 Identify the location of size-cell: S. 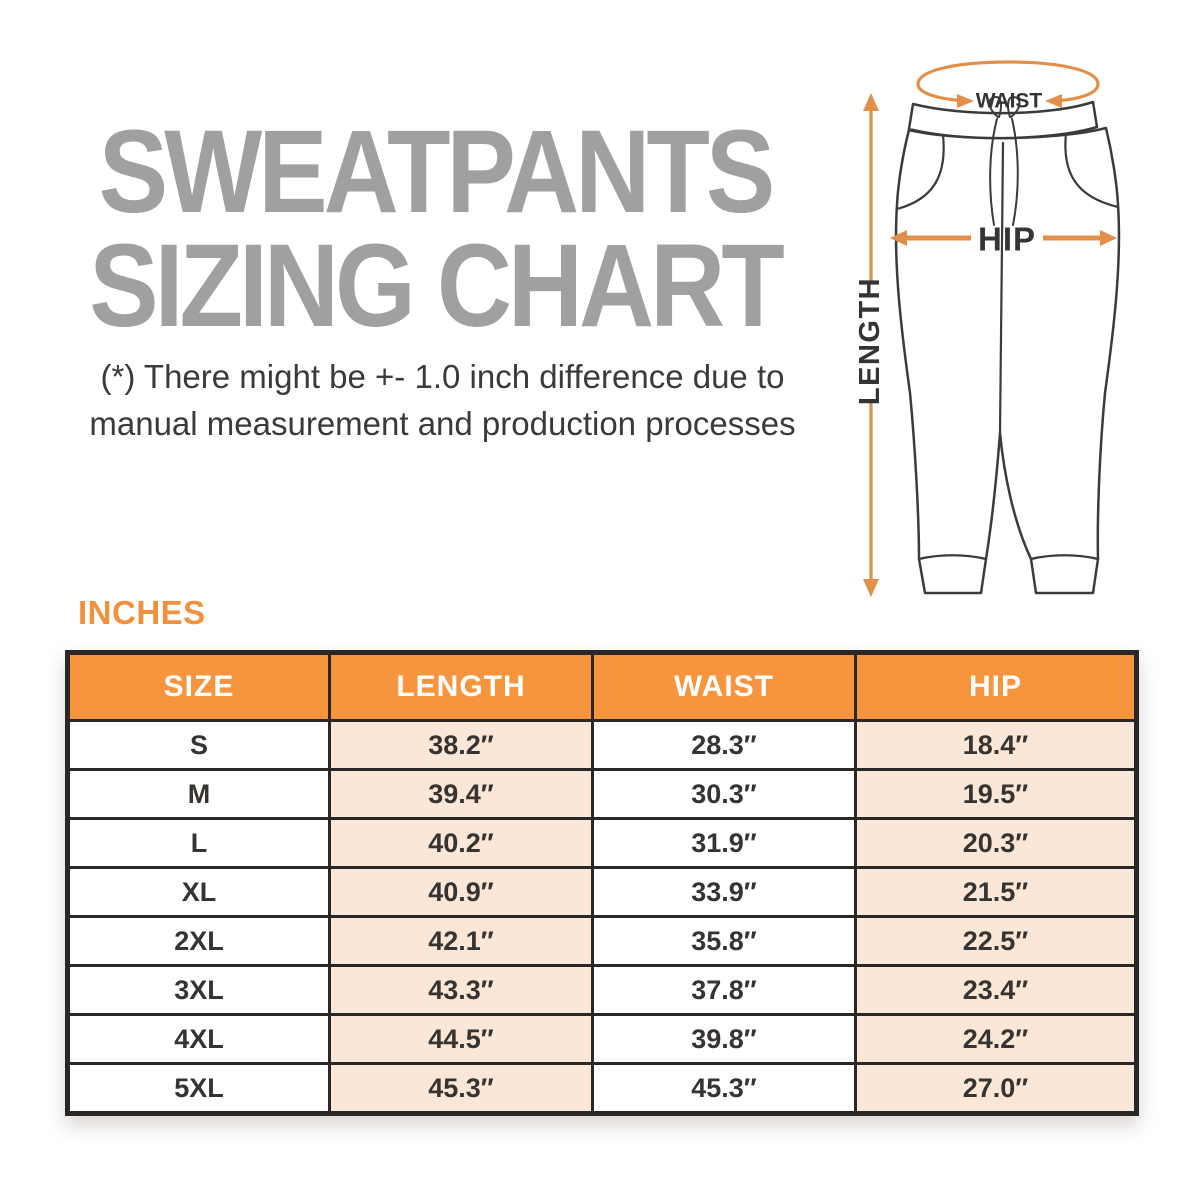
(198, 745).